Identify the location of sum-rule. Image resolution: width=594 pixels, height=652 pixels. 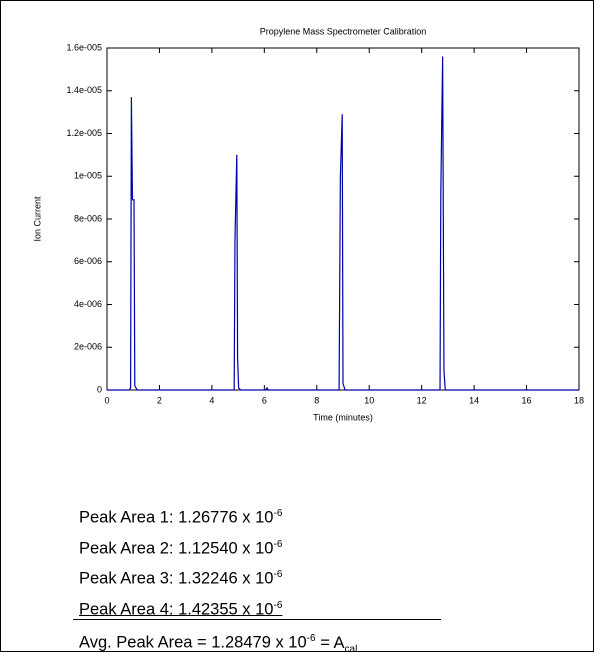
(257, 619).